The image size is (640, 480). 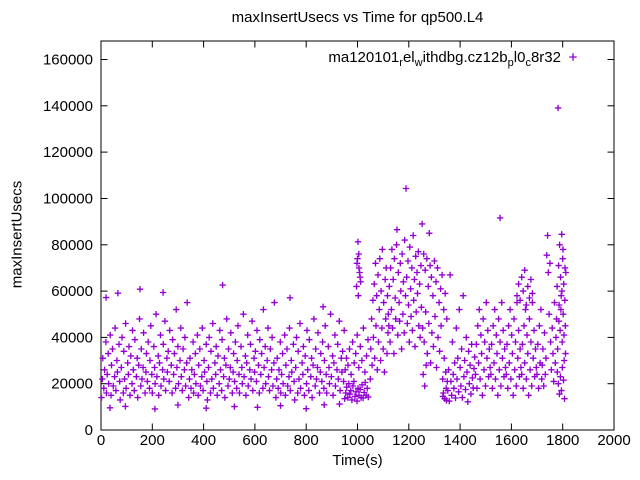 What do you see at coordinates (306, 440) in the screenshot?
I see `x-tick-label: 800` at bounding box center [306, 440].